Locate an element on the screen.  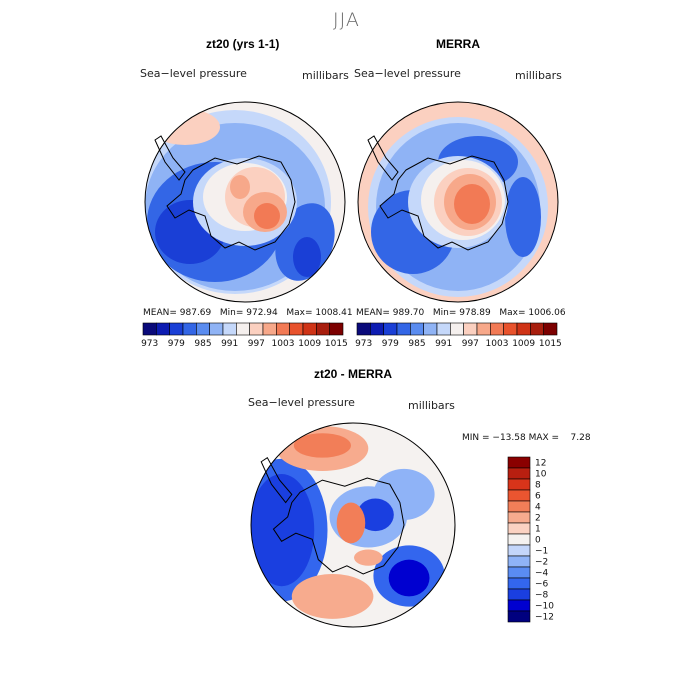
panel-3-colorbar-tick-9: −2 is located at coordinates (541, 563).